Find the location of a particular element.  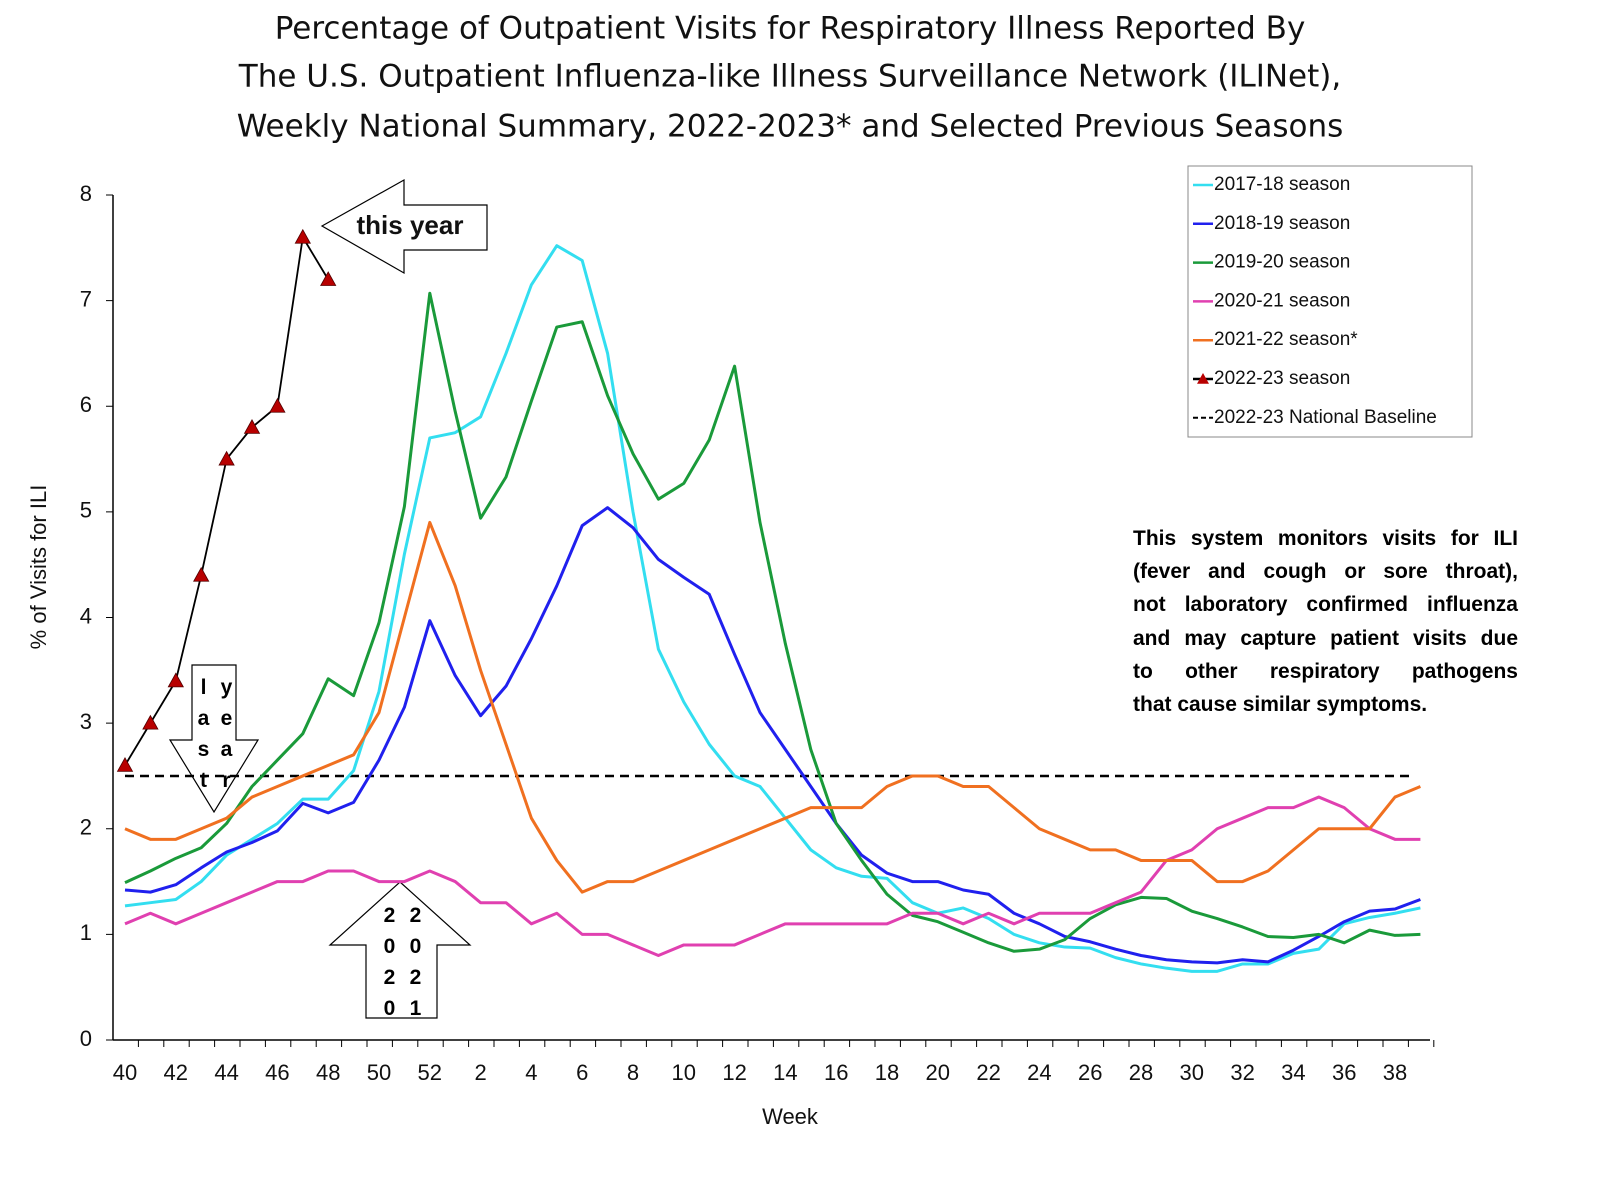

x-tick-label: 6 is located at coordinates (582, 1072).